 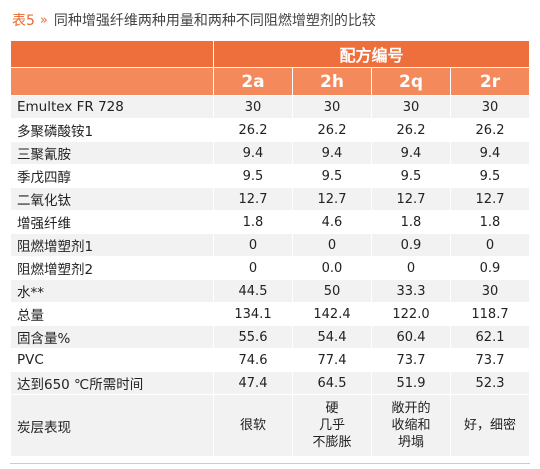 What do you see at coordinates (490, 337) in the screenshot?
I see `table-cell: 62.1` at bounding box center [490, 337].